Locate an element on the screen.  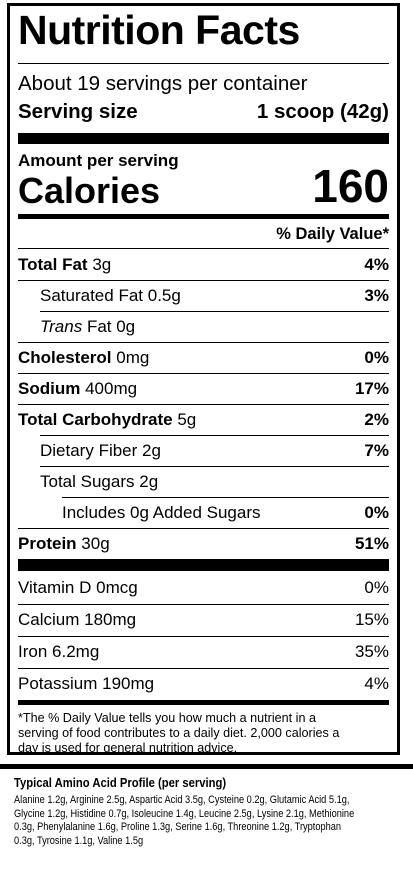
nutrient-name: Trans is located at coordinates (61, 326).